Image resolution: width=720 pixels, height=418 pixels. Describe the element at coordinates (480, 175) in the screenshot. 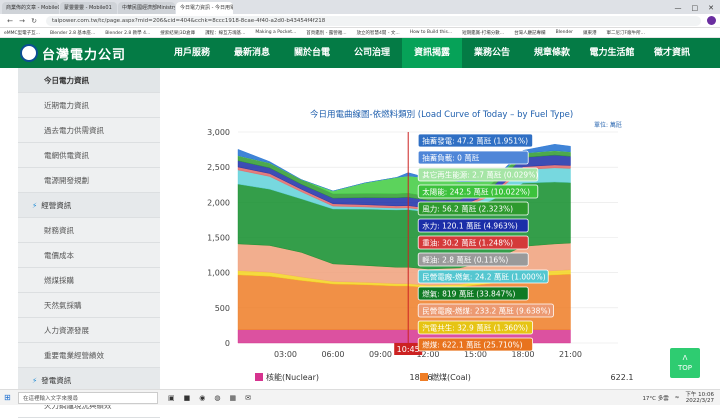

I see `tooltip-text: 其它再生能源: 2.7 萬瓩 (0.029%)` at that location.